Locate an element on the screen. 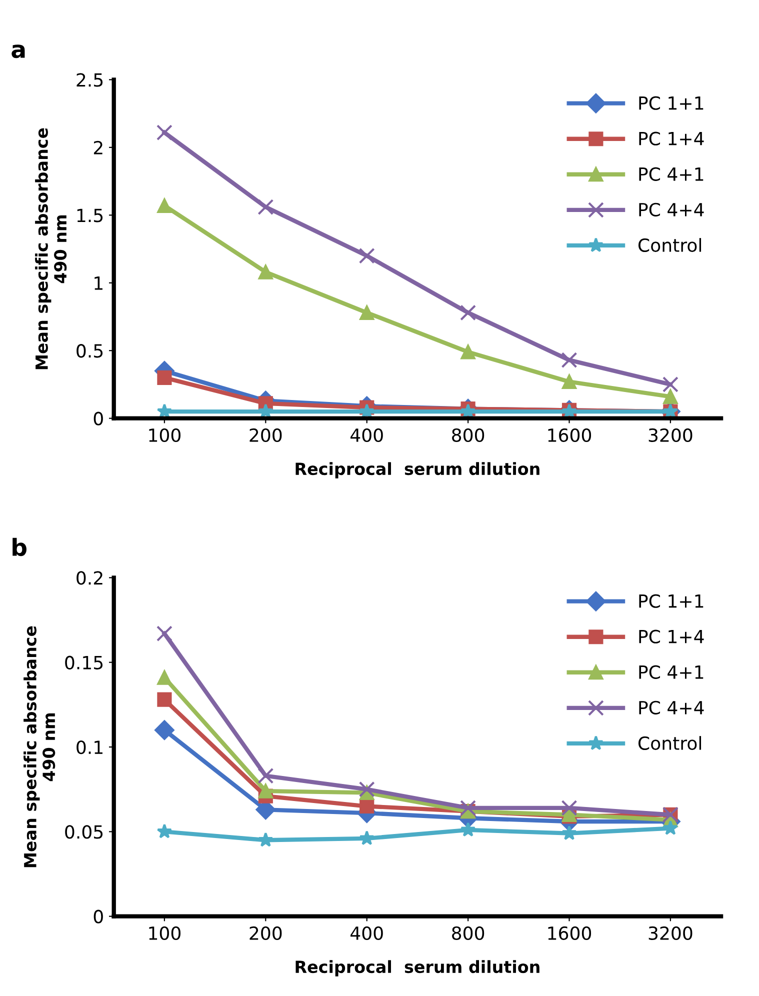 The width and height of the screenshot is (759, 996). y-tick-label: 0.2 is located at coordinates (89, 578).